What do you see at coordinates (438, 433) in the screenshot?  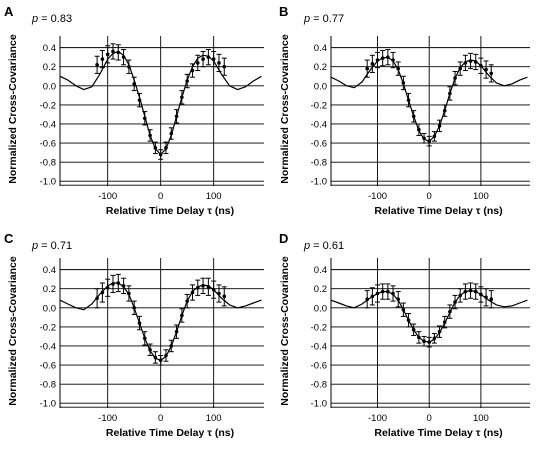 I see `x-axis-label: Relative Time Delay τ (ns)` at bounding box center [438, 433].